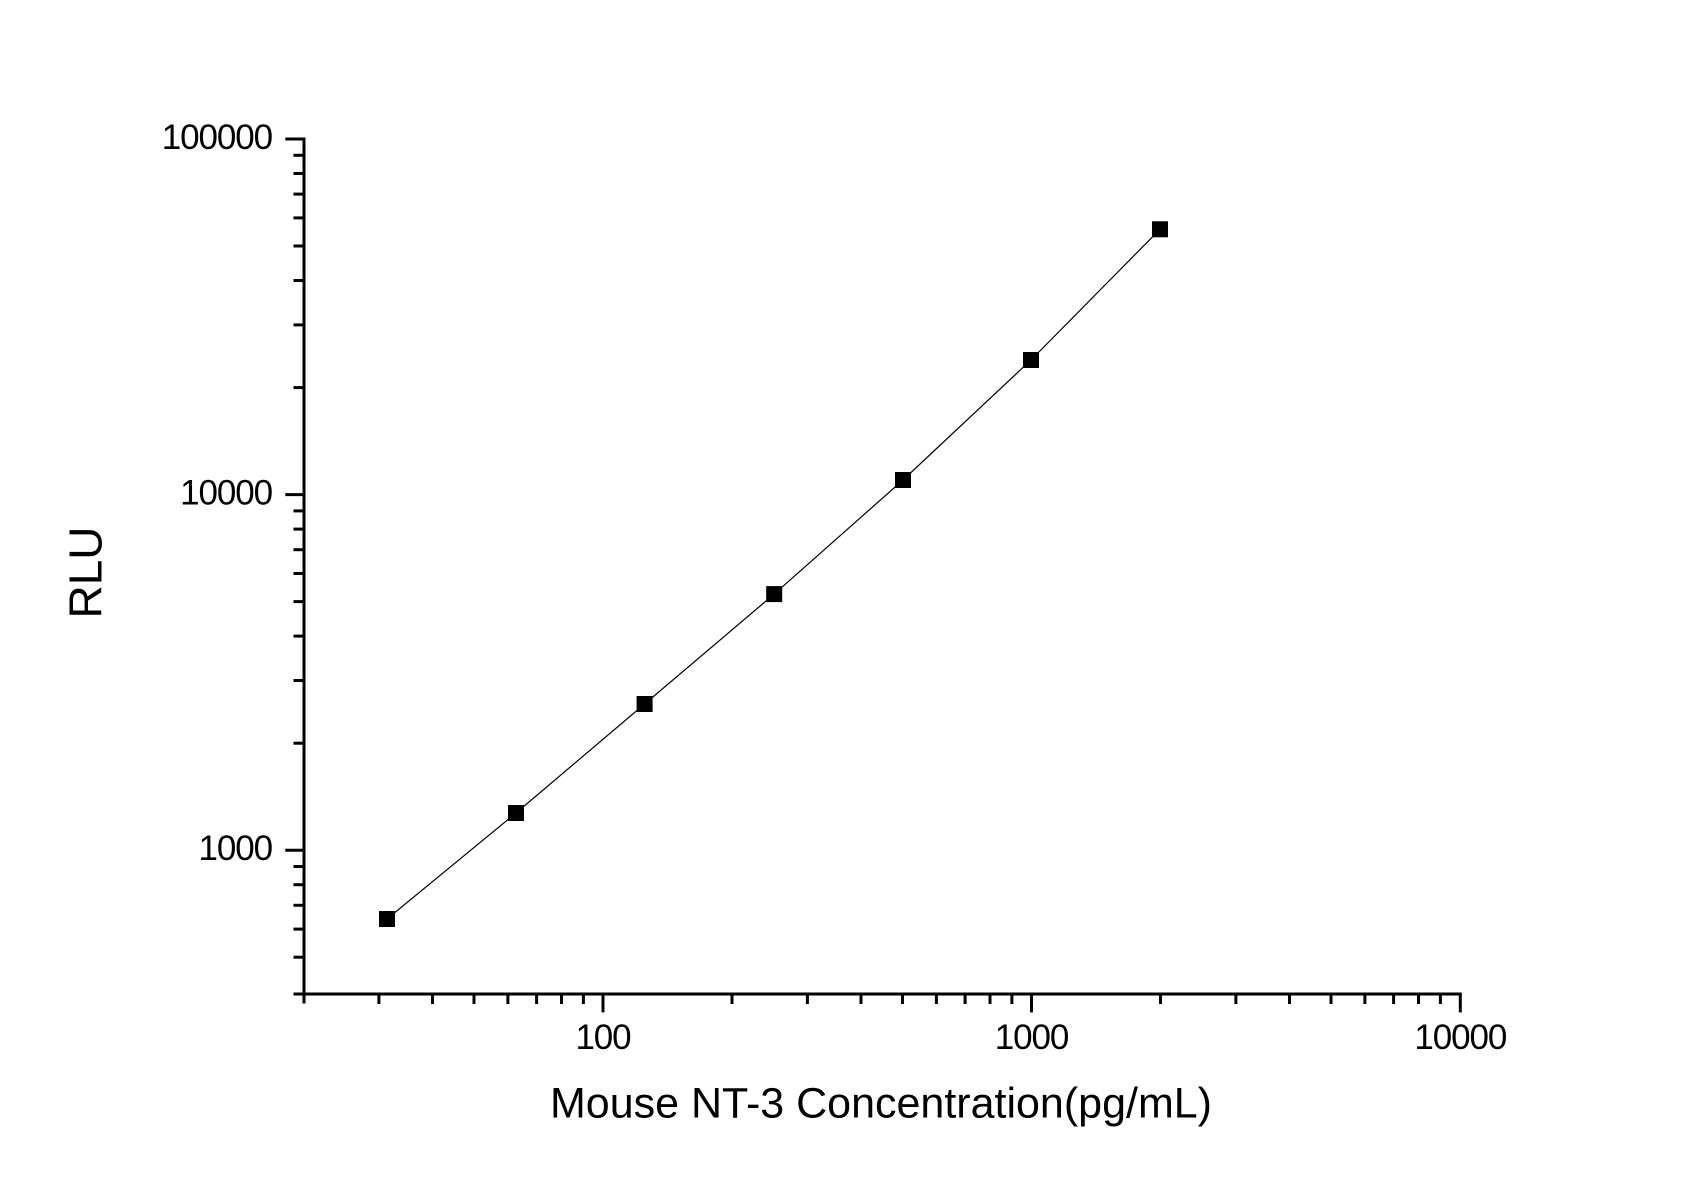 This screenshot has width=1695, height=1189. What do you see at coordinates (603, 1037) in the screenshot?
I see `svg-text: 100` at bounding box center [603, 1037].